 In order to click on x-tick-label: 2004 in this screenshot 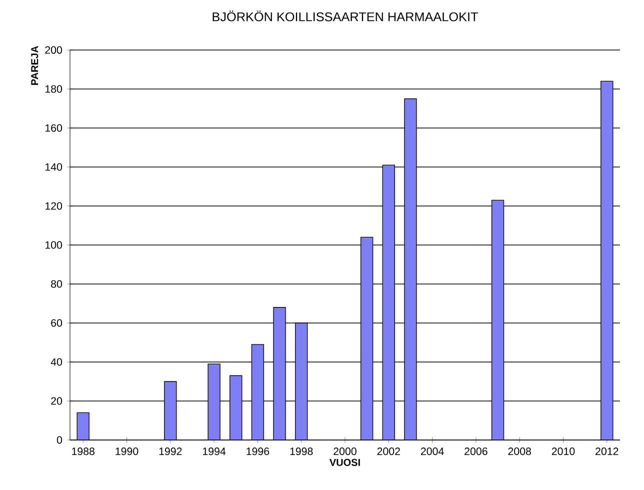, I will do `click(432, 452)`.